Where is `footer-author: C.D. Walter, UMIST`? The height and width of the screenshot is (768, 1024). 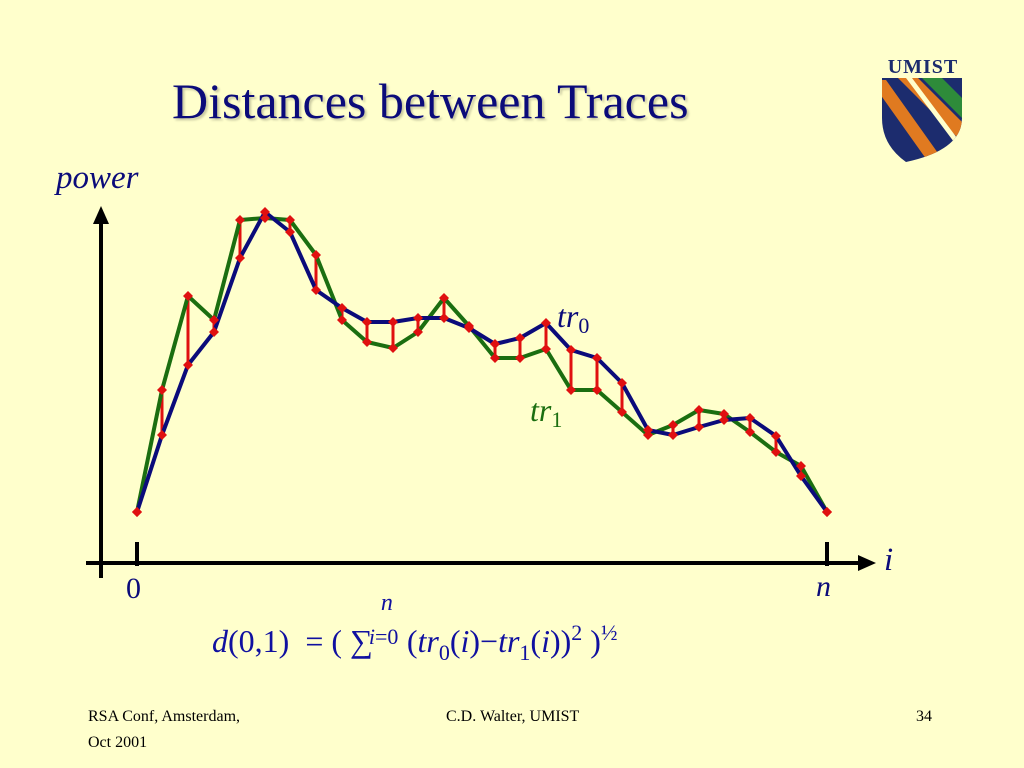 footer-author: C.D. Walter, UMIST is located at coordinates (513, 716).